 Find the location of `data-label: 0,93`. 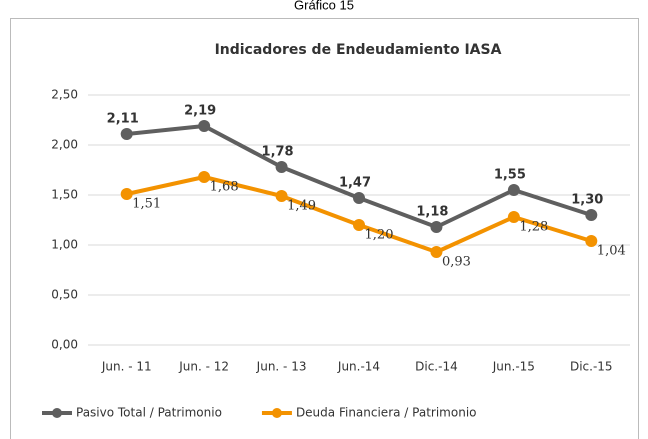

data-label: 0,93 is located at coordinates (456, 262).